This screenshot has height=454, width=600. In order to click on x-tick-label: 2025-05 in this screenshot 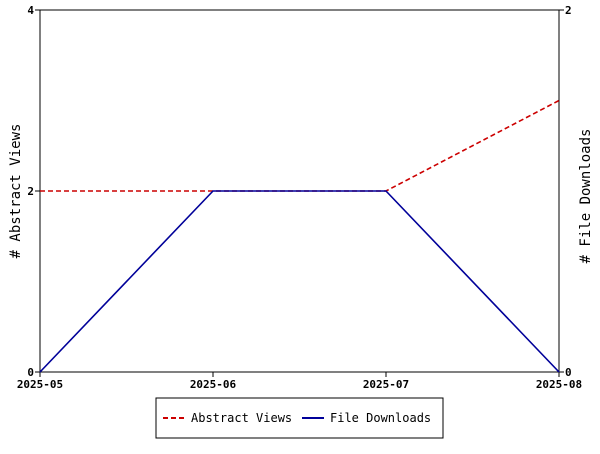, I will do `click(40, 384)`.